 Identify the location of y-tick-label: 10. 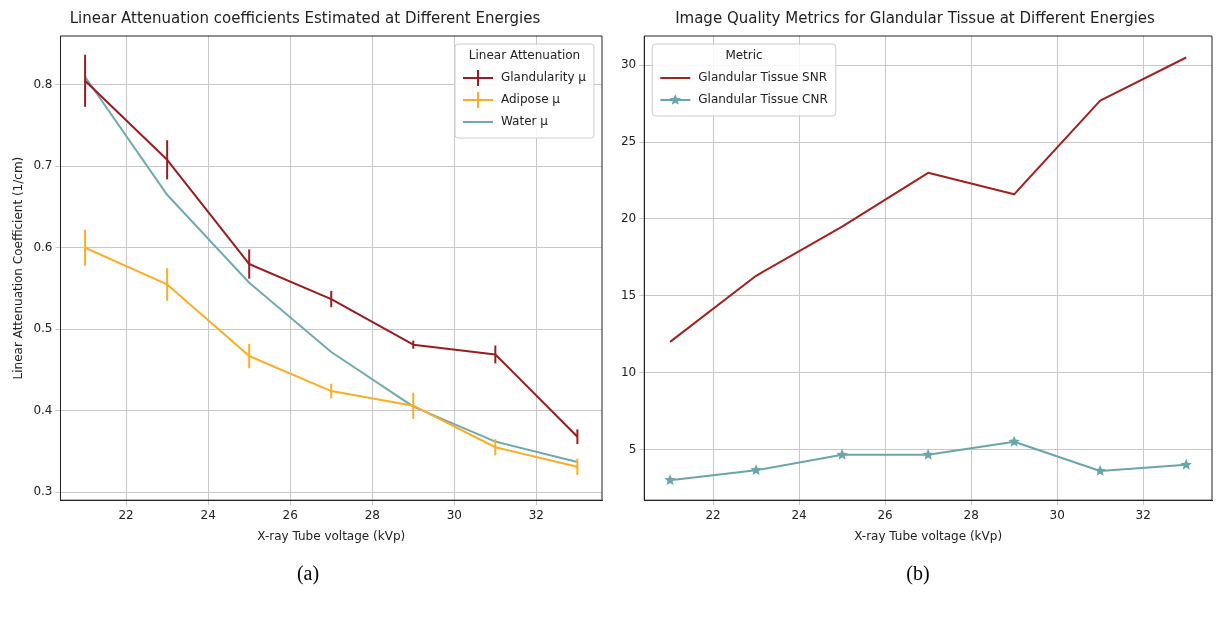
(628, 371).